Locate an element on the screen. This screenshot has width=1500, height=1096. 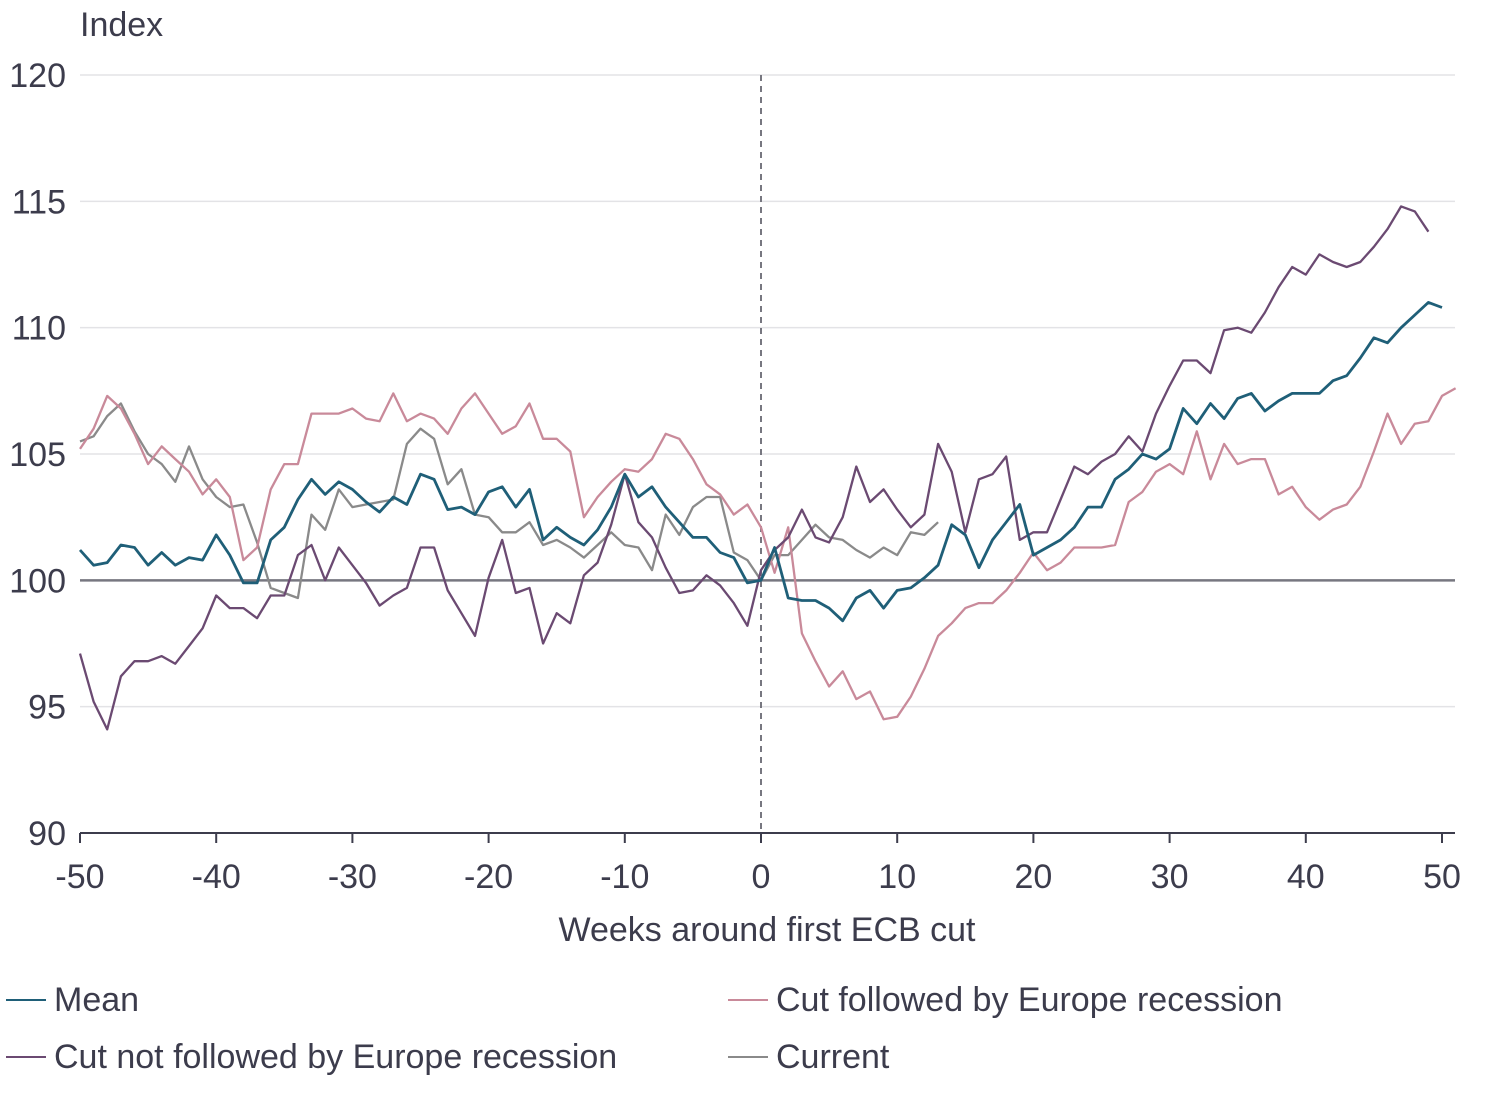
legend-item-current: Current is located at coordinates (808, 1057).